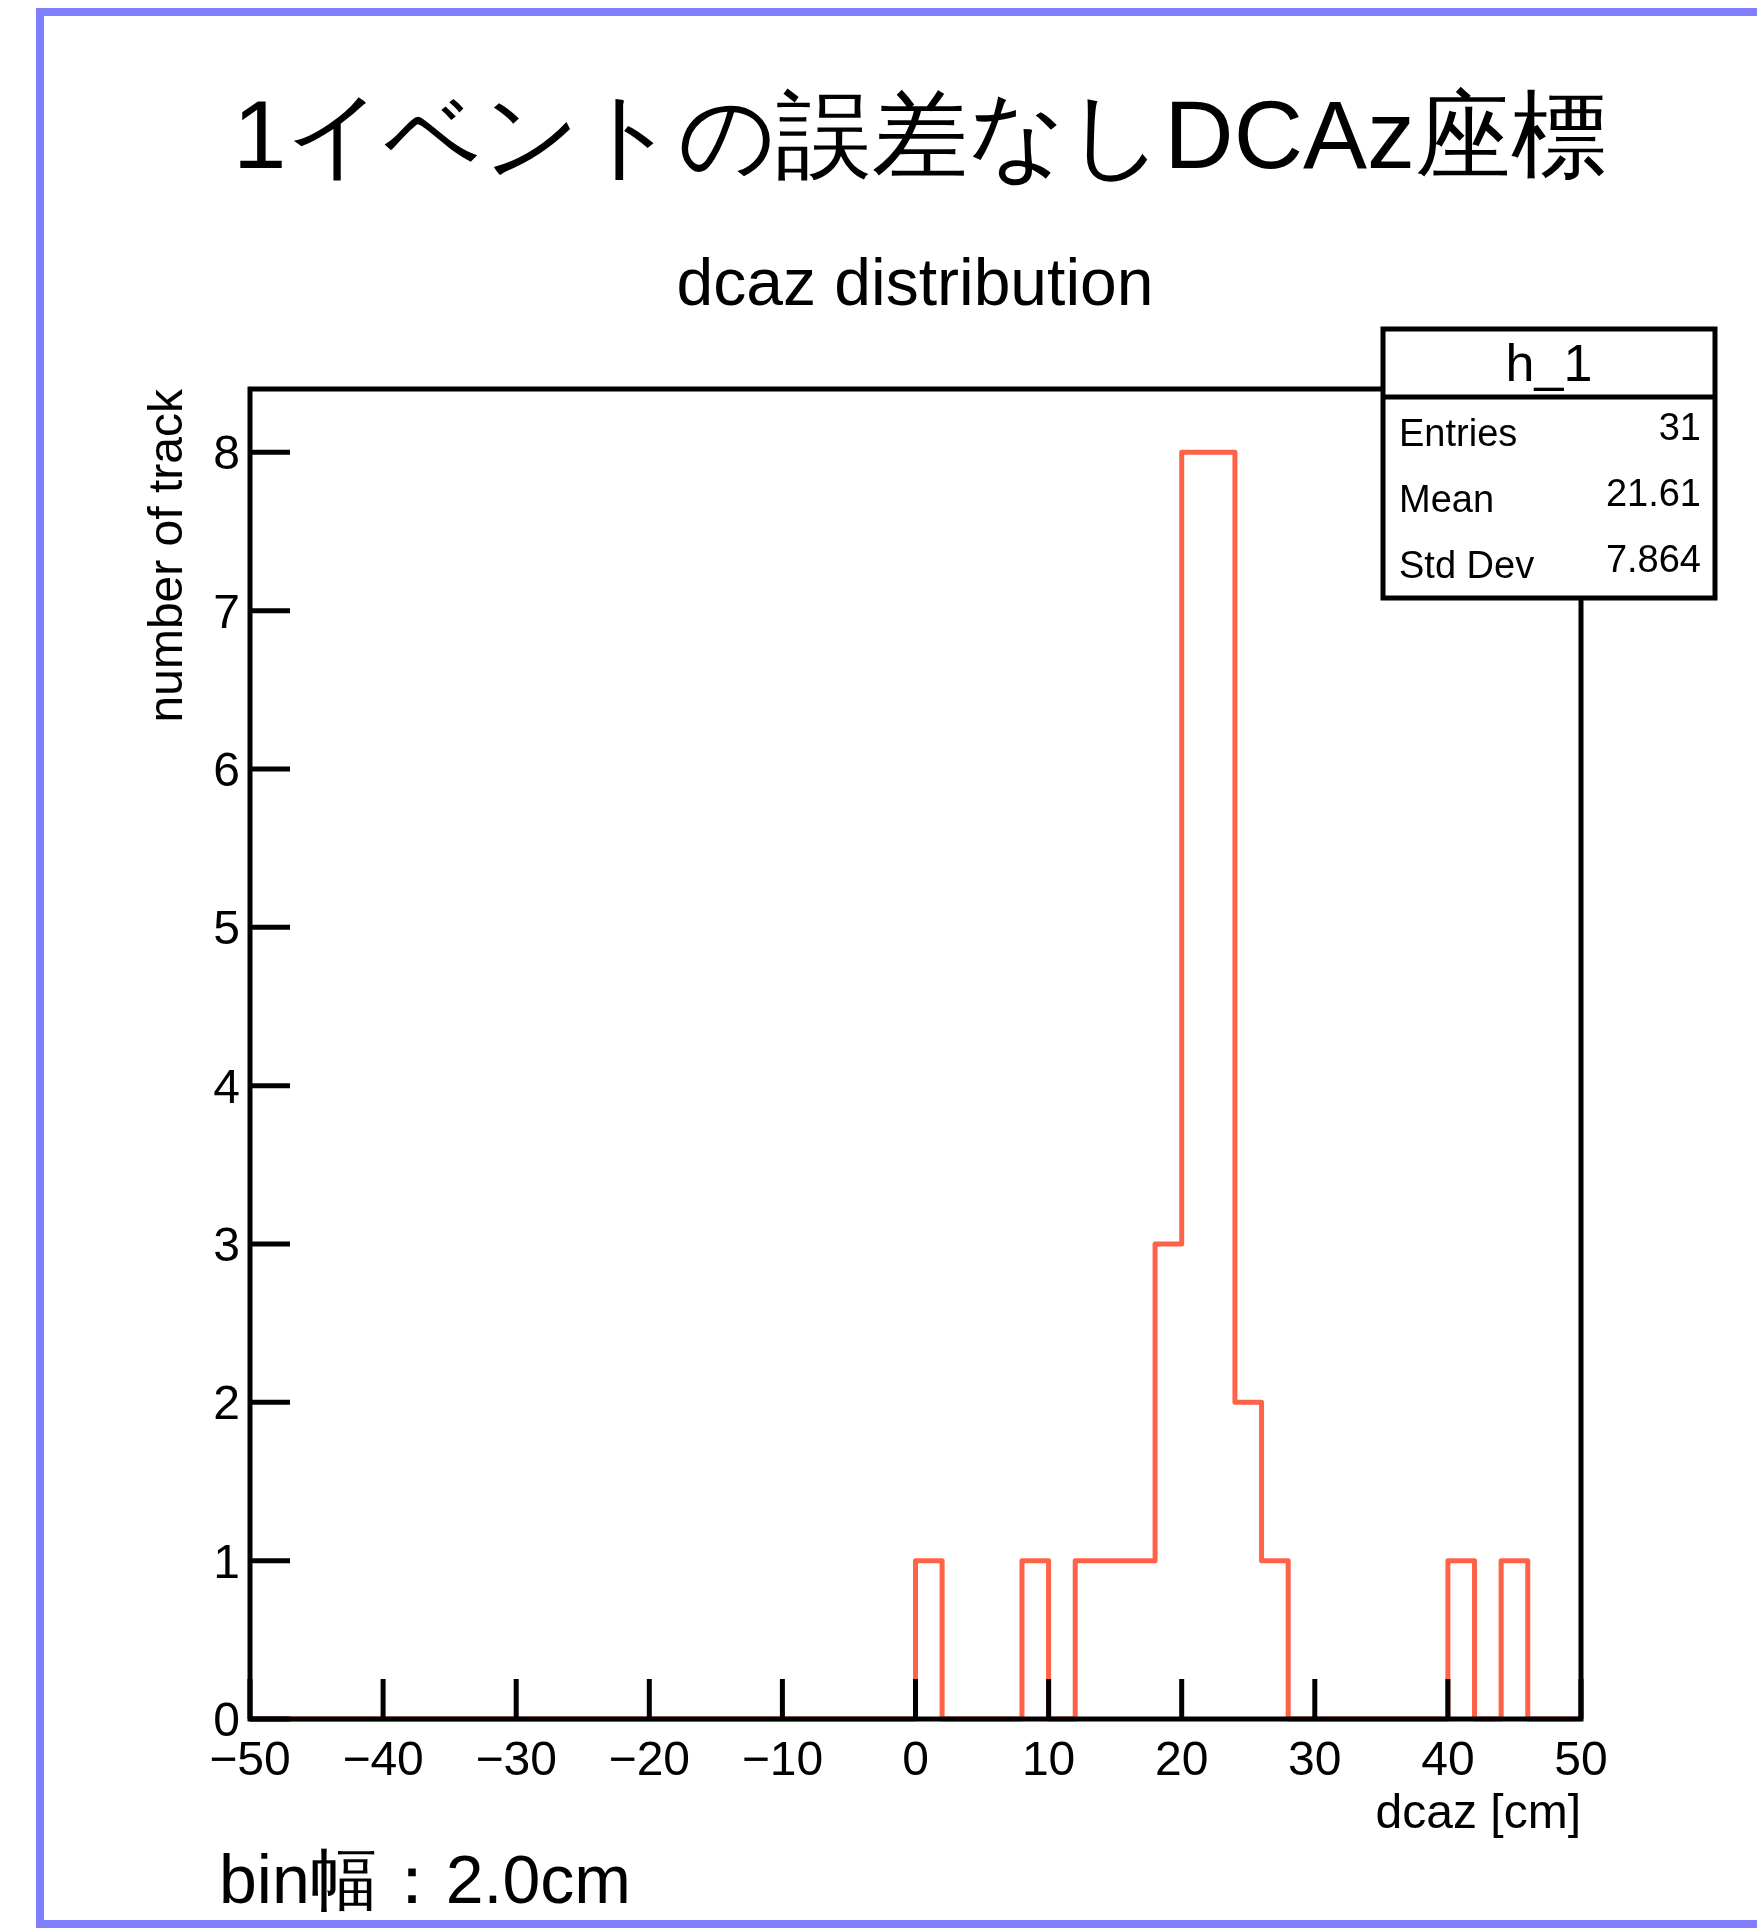  I want to click on x-tick-label: −10, so click(782, 1758).